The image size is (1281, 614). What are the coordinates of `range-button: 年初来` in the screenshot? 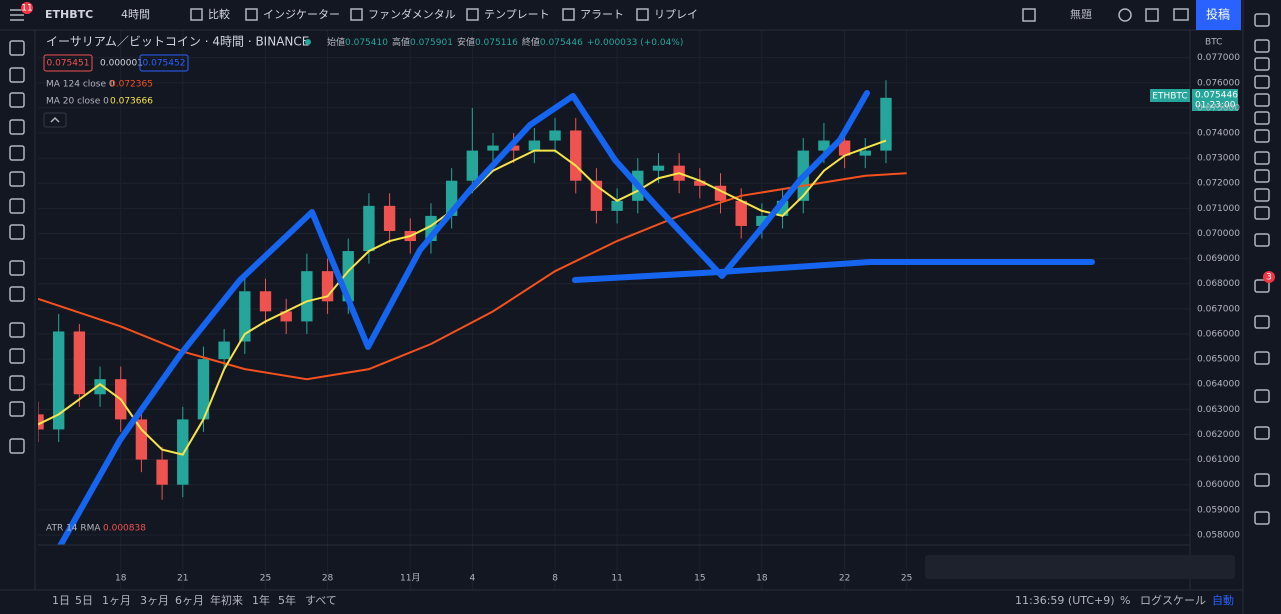 It's located at (226, 600).